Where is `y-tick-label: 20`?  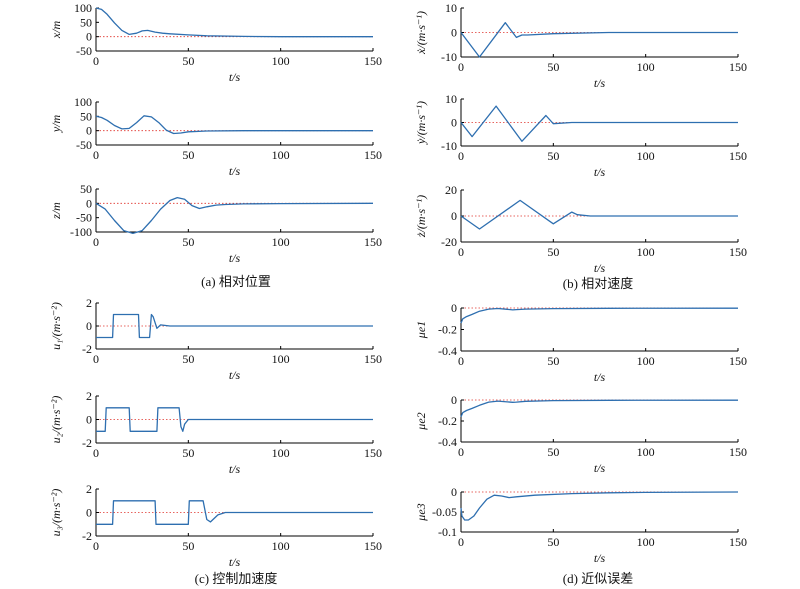
y-tick-label: 20 is located at coordinates (451, 190).